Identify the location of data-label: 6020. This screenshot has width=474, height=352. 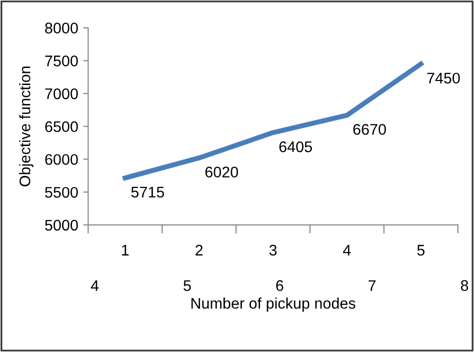
(221, 172).